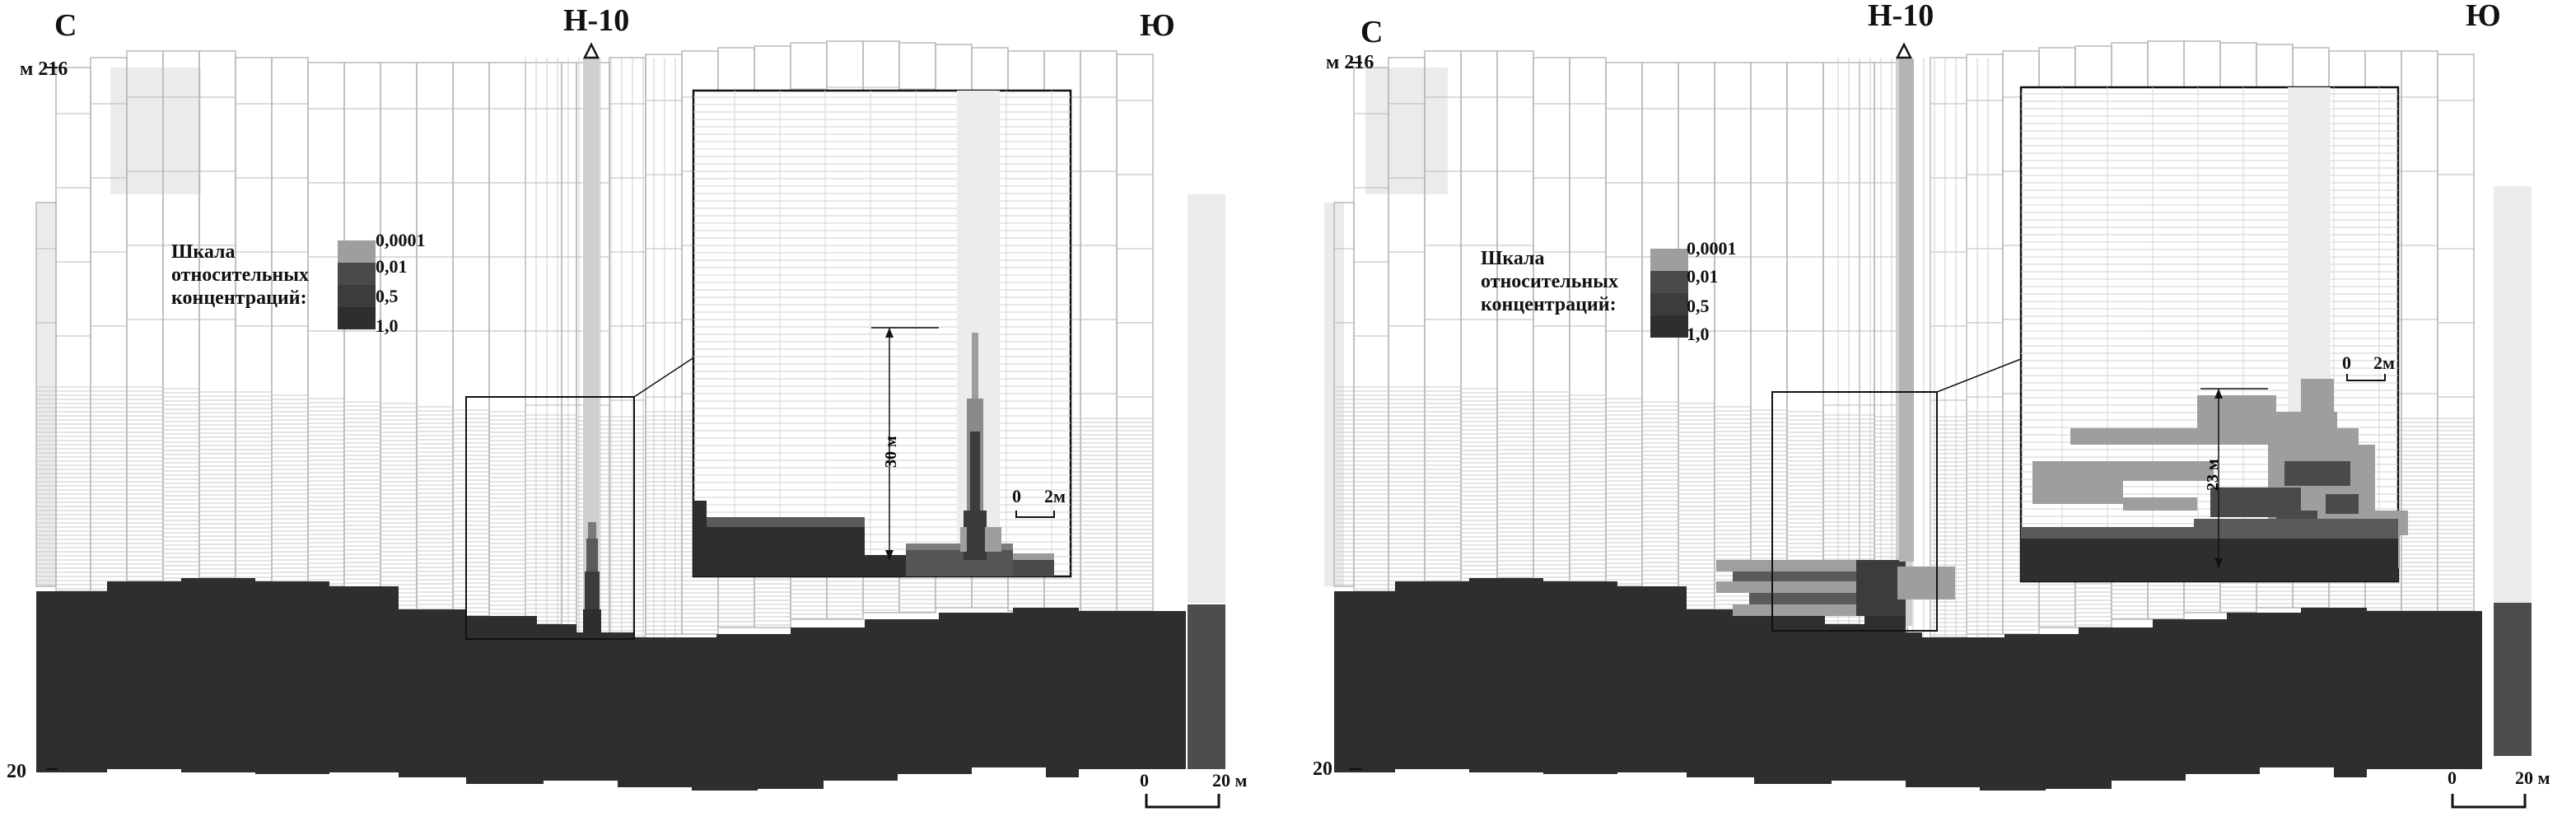 This screenshot has height=835, width=2576. Describe the element at coordinates (401, 240) in the screenshot. I see `legend-value-0: 0,0001` at that location.